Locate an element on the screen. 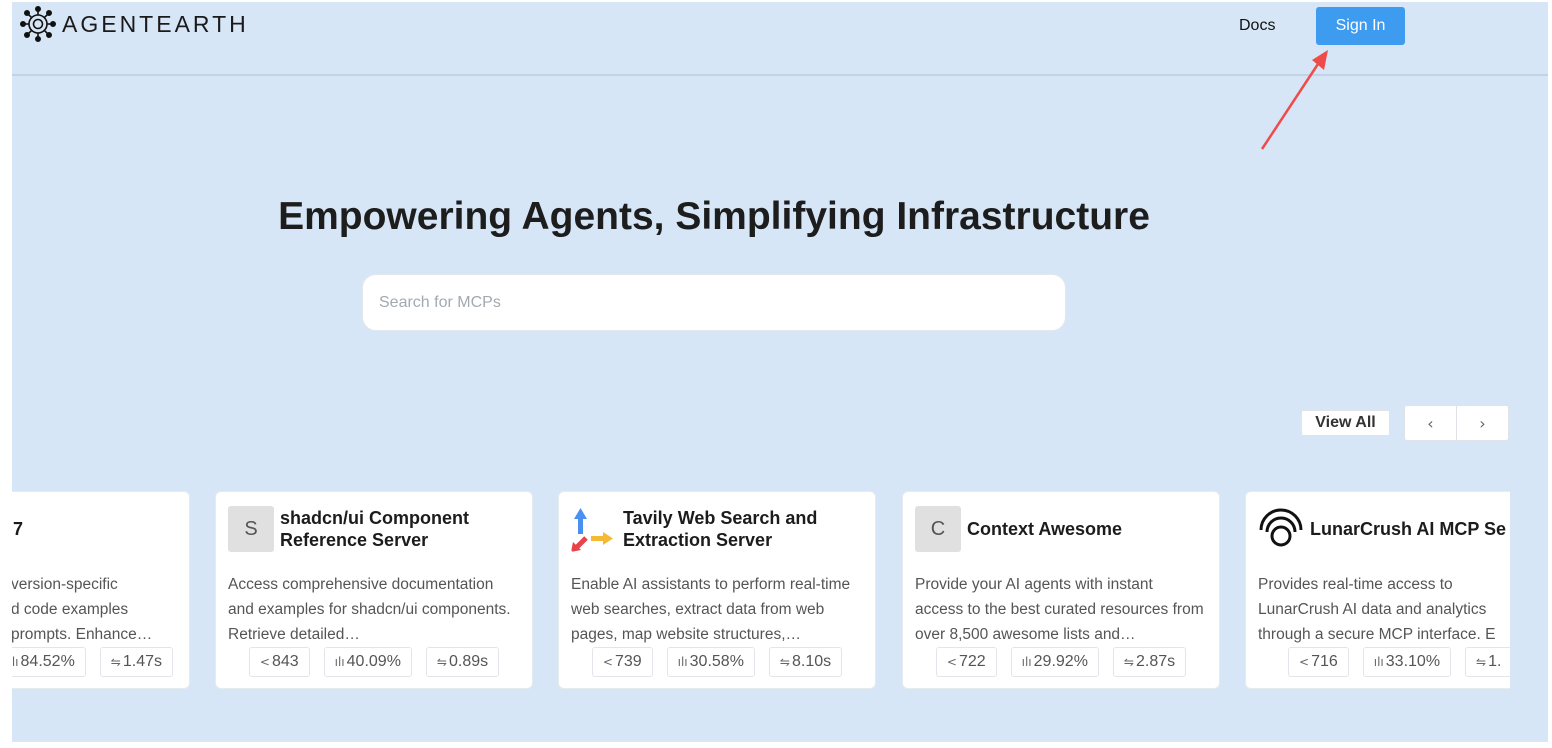  card-title: Tavily Web Search and Extraction Server is located at coordinates (720, 529).